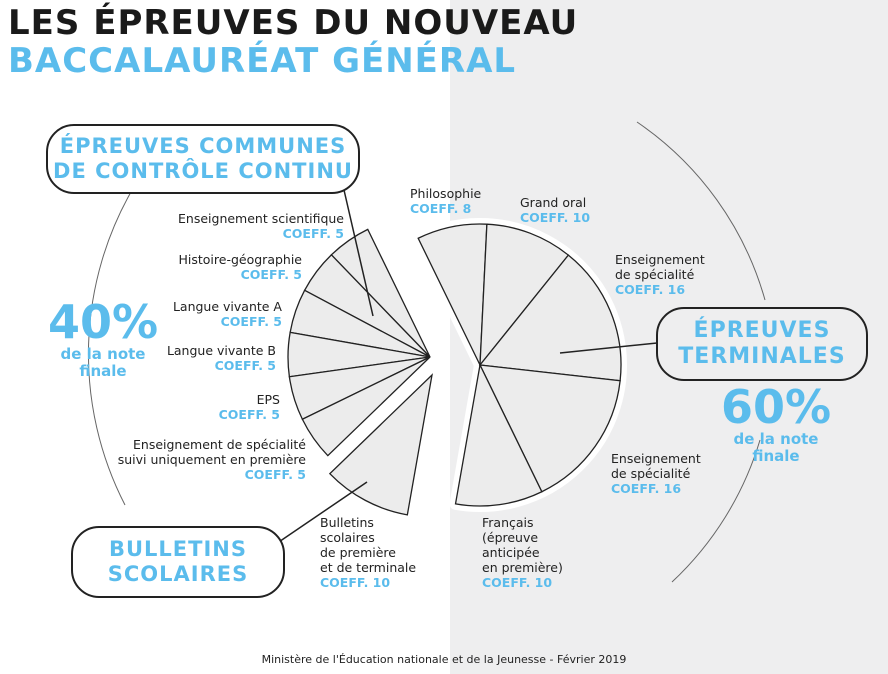 The image size is (888, 674). What do you see at coordinates (221, 350) in the screenshot?
I see `subject-name: Langue vivante B` at bounding box center [221, 350].